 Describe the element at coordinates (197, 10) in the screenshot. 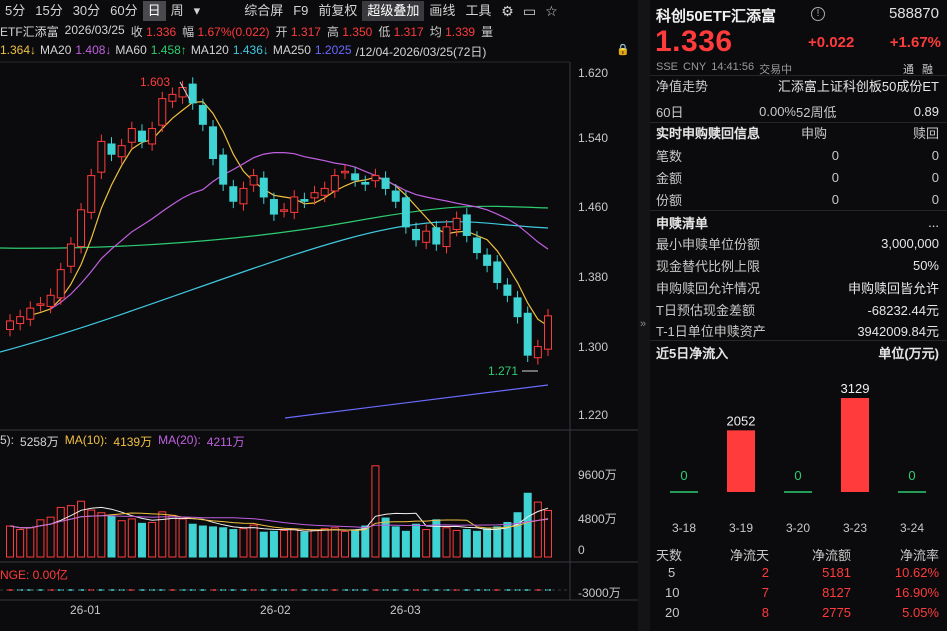

I see `more-periods-button: ▾` at that location.